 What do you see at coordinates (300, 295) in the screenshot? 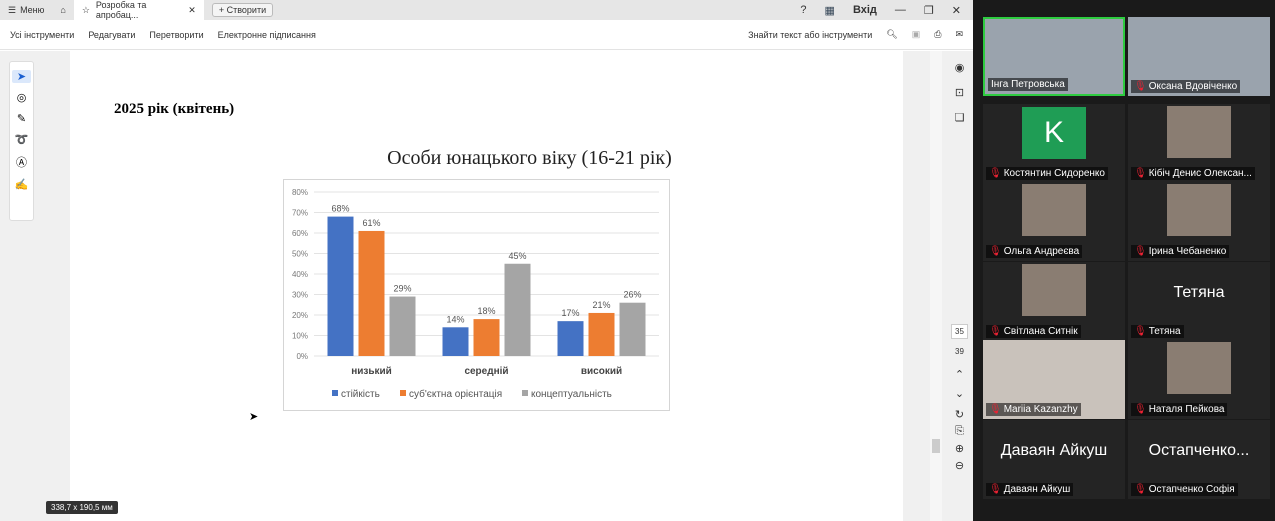
I see `y-tick-label: 30%` at bounding box center [300, 295].